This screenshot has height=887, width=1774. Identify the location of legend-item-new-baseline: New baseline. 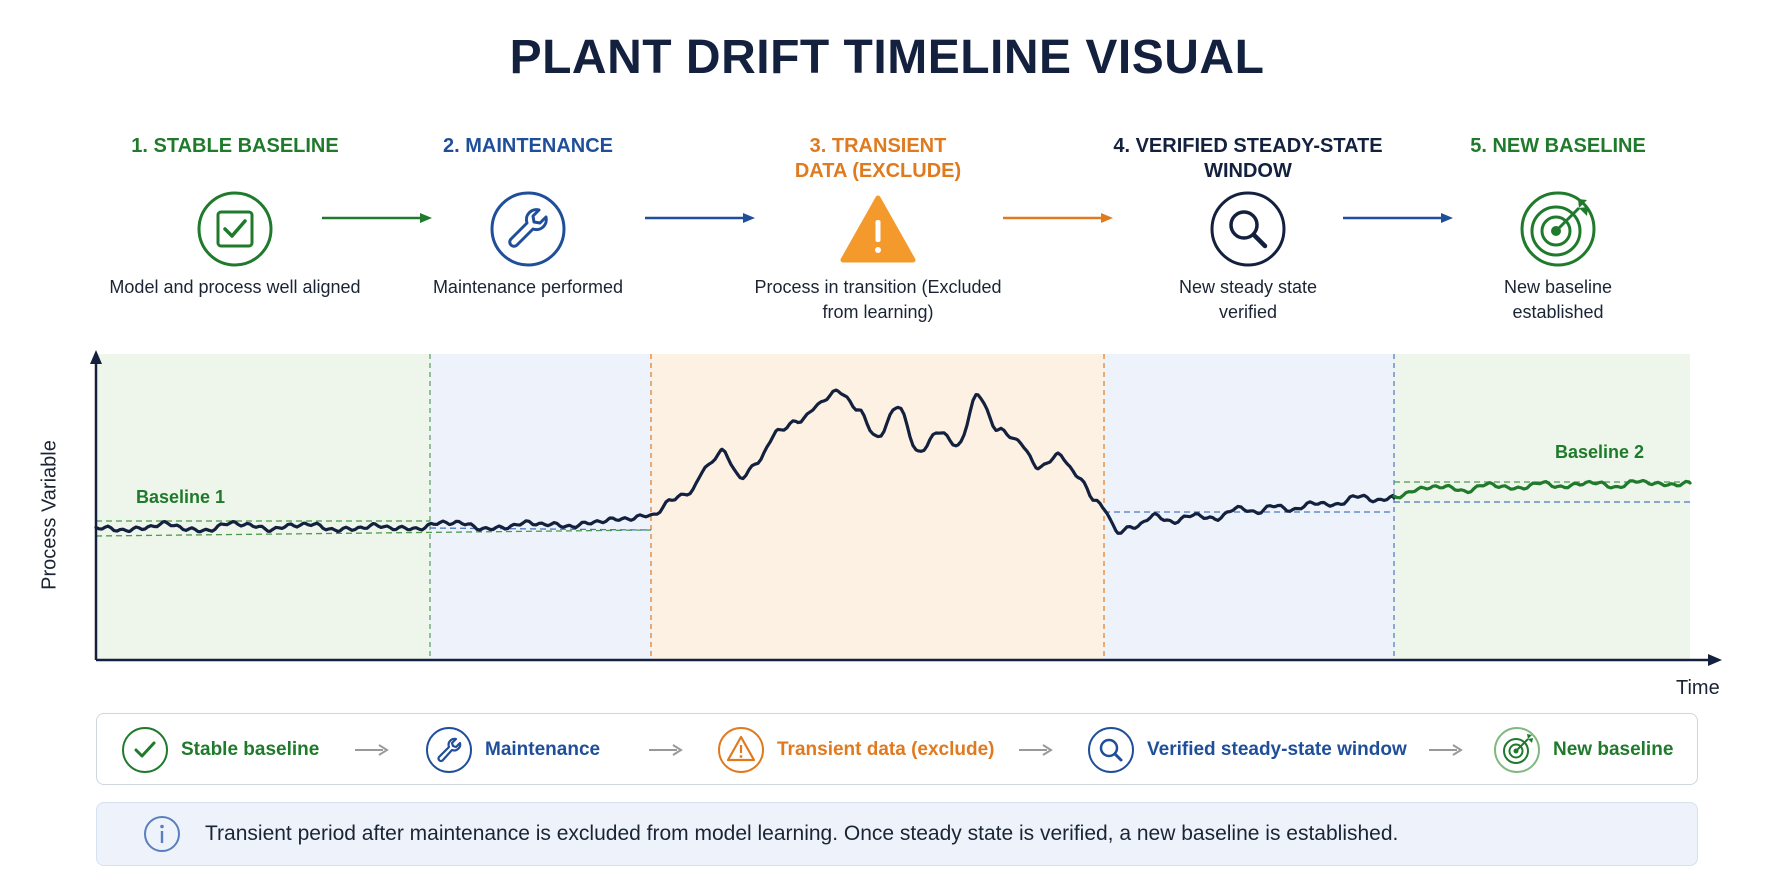
(1583, 750).